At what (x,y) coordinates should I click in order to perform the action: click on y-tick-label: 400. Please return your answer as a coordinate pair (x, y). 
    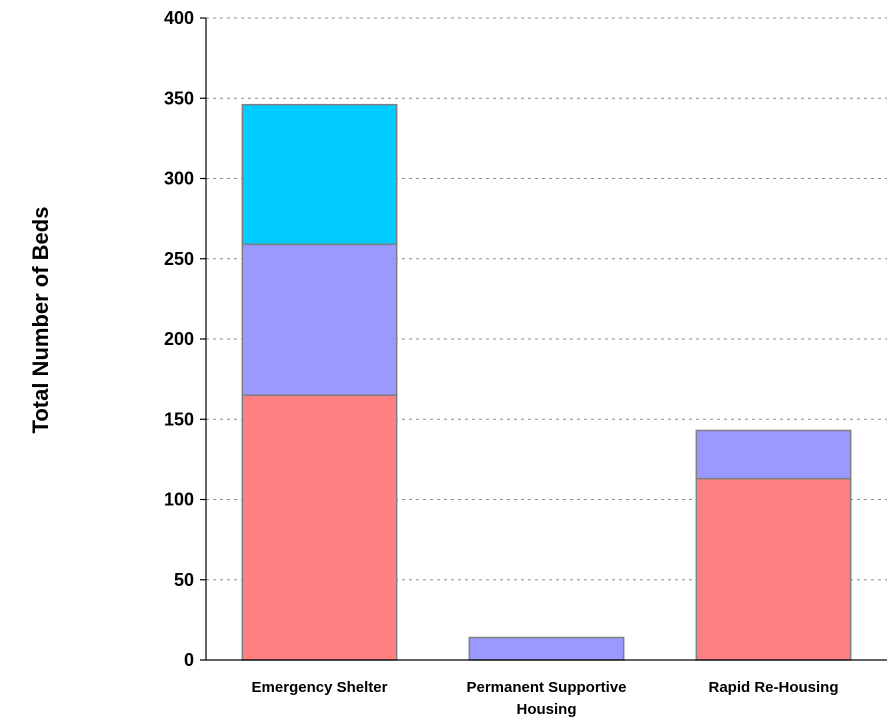
    Looking at the image, I should click on (179, 18).